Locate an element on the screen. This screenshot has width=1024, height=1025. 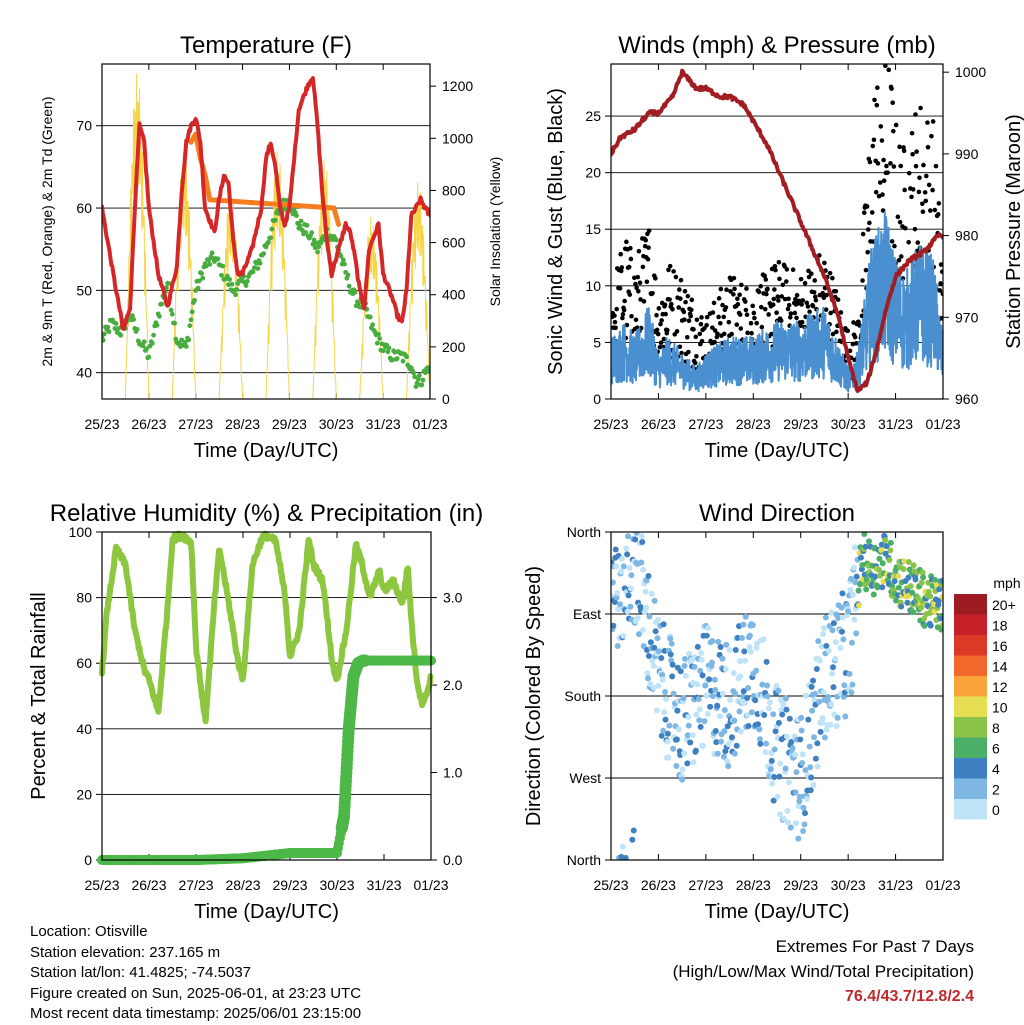
y-tick-label: 0 is located at coordinates (88, 860).